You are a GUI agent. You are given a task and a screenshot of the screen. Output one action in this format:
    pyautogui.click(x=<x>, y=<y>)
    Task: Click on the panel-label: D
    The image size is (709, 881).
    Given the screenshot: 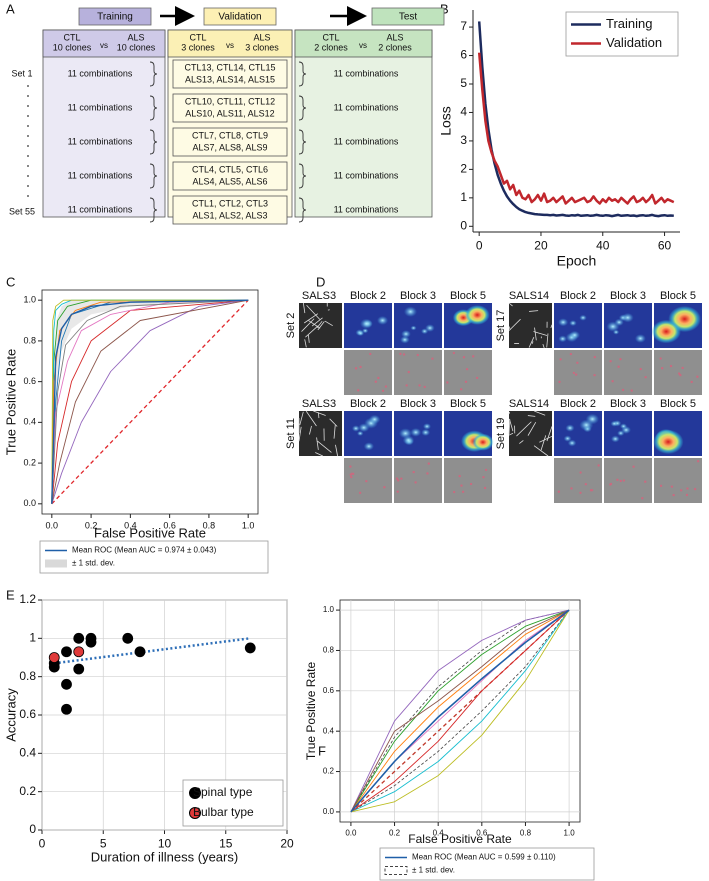 What is the action you would take?
    pyautogui.click(x=320, y=281)
    